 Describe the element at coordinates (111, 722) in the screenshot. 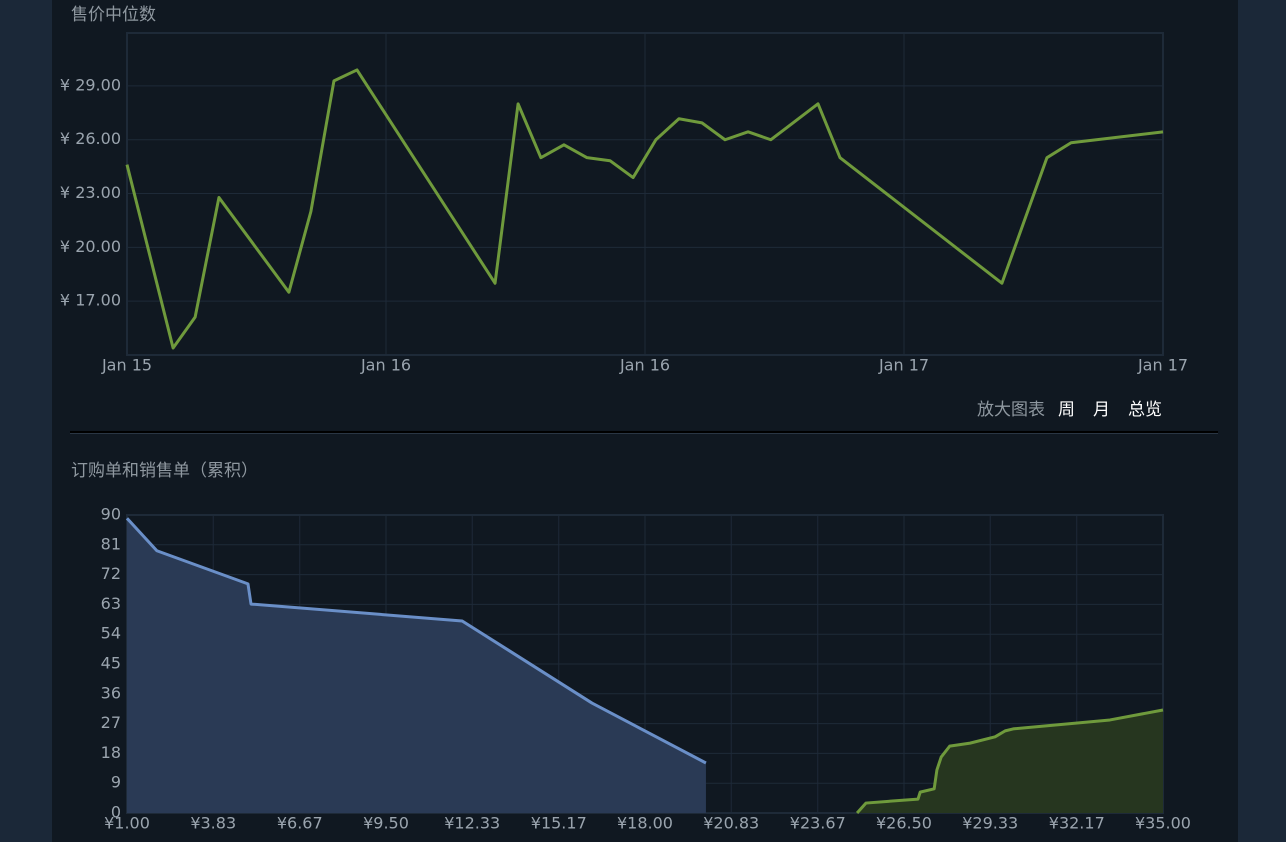

I see `y-tick-label: 27` at that location.